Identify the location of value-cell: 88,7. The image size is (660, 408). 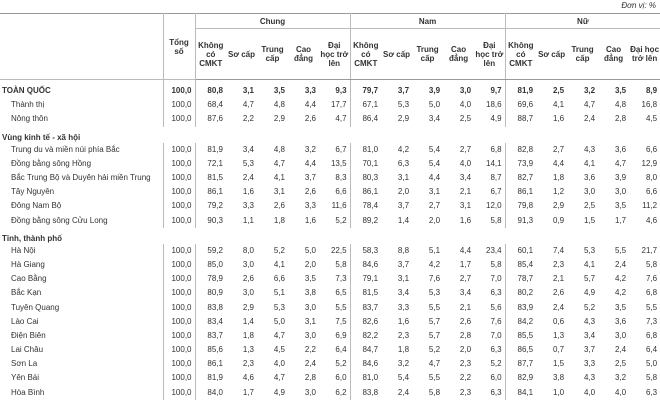
(520, 119).